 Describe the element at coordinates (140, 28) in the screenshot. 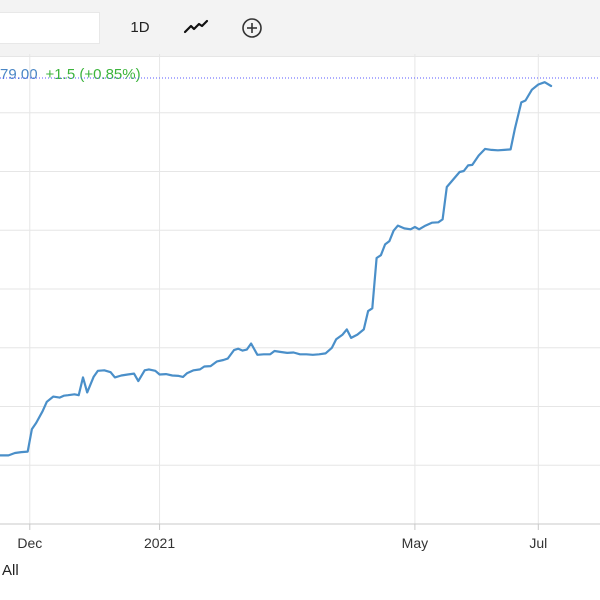

I see `interval-1d-button: 1D` at that location.